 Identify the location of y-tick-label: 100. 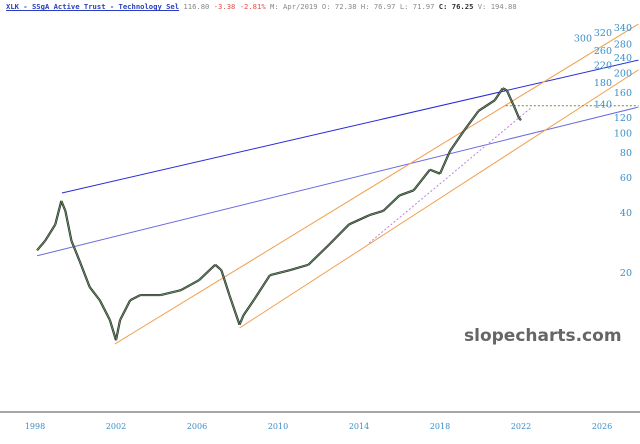
(623, 134).